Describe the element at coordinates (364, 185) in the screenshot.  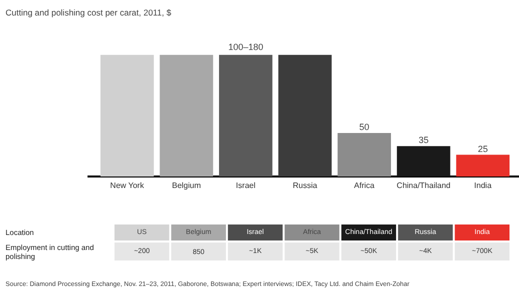
I see `category-label: Africa` at that location.